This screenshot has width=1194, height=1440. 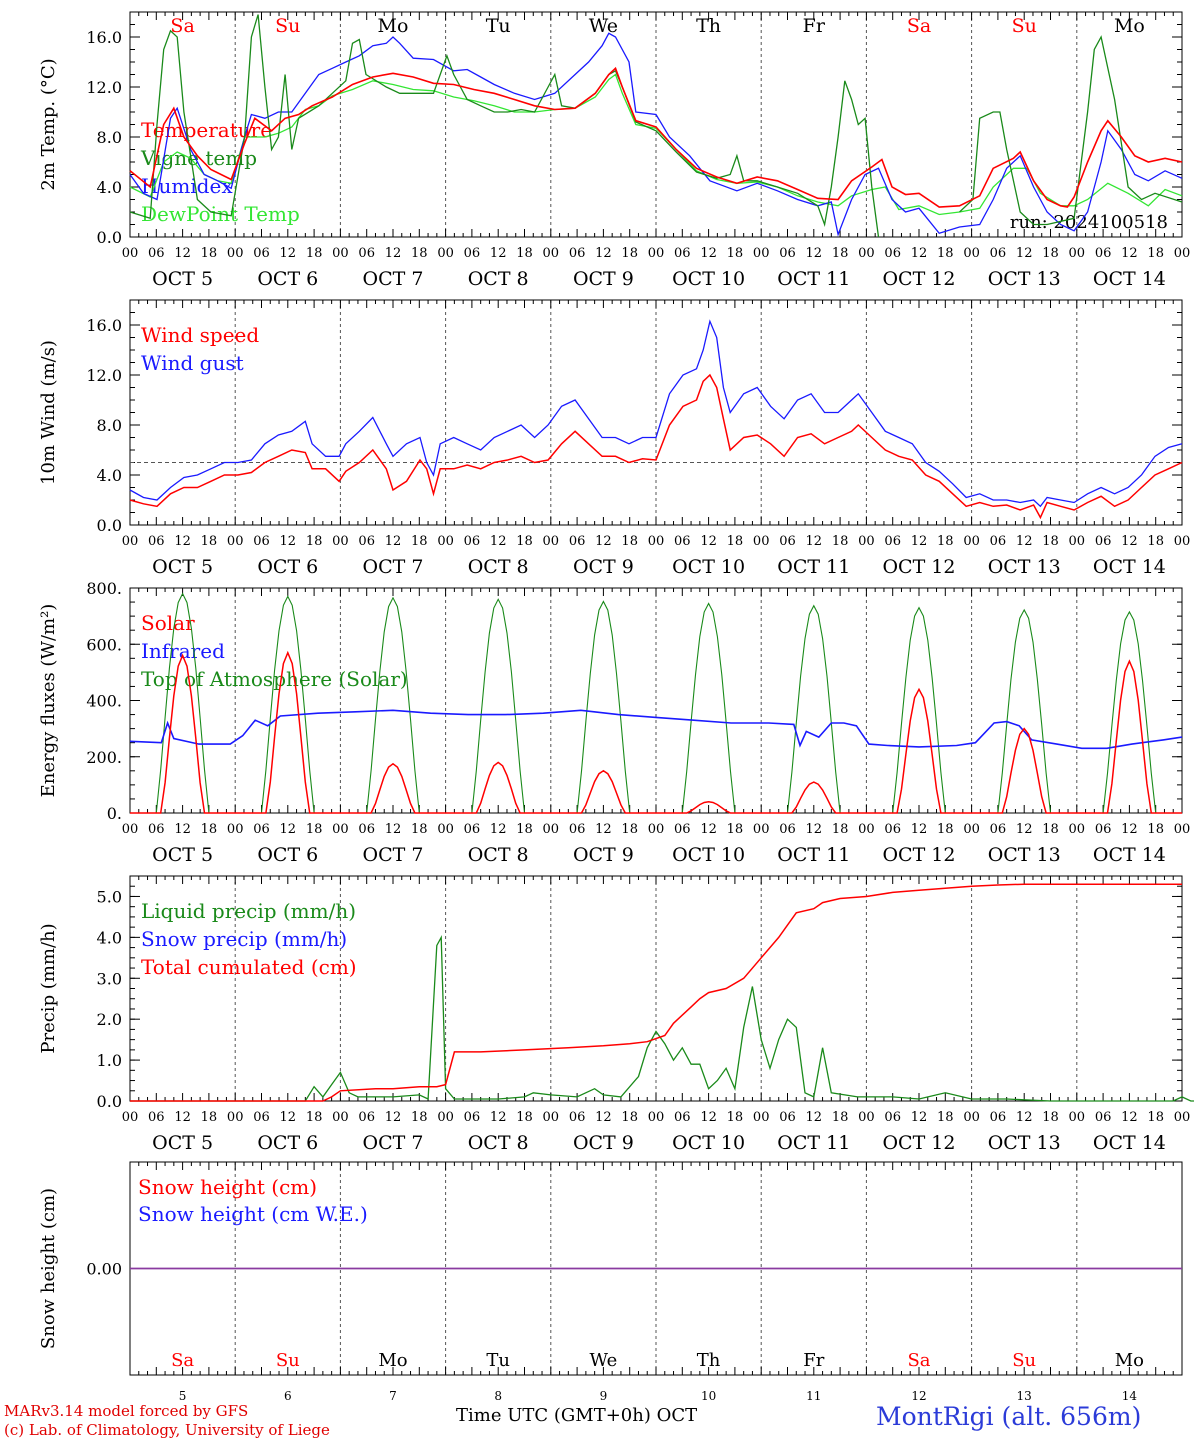 I want to click on panel-frame, so click(x=656, y=412).